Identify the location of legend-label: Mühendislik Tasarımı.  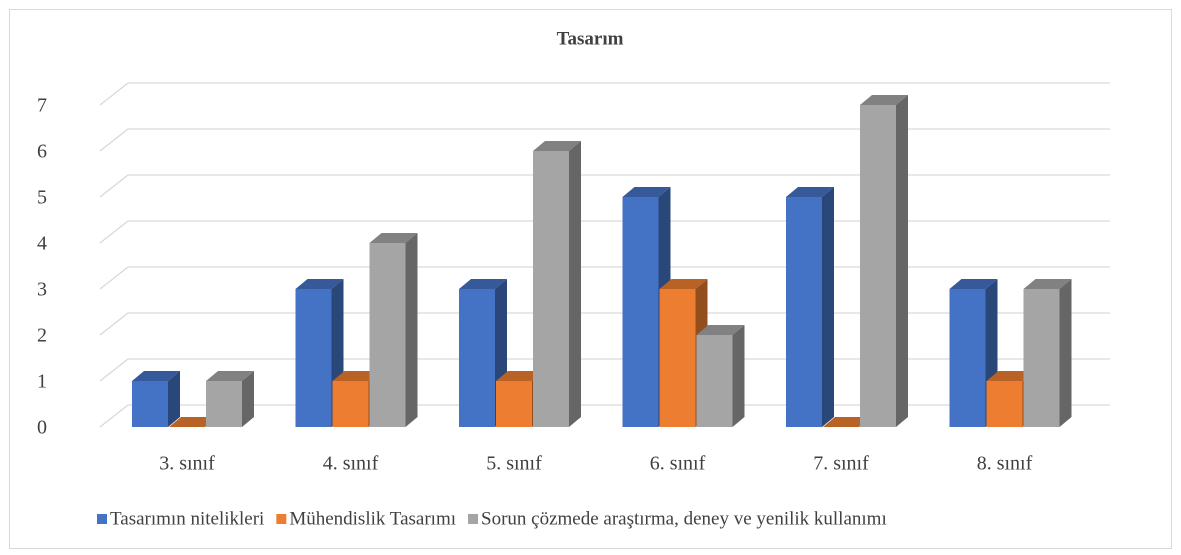
(372, 518).